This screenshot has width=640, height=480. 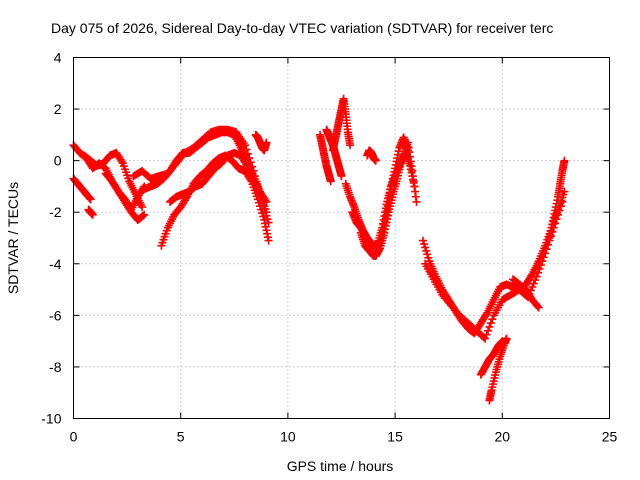 What do you see at coordinates (74, 437) in the screenshot?
I see `x-tick-label: 0` at bounding box center [74, 437].